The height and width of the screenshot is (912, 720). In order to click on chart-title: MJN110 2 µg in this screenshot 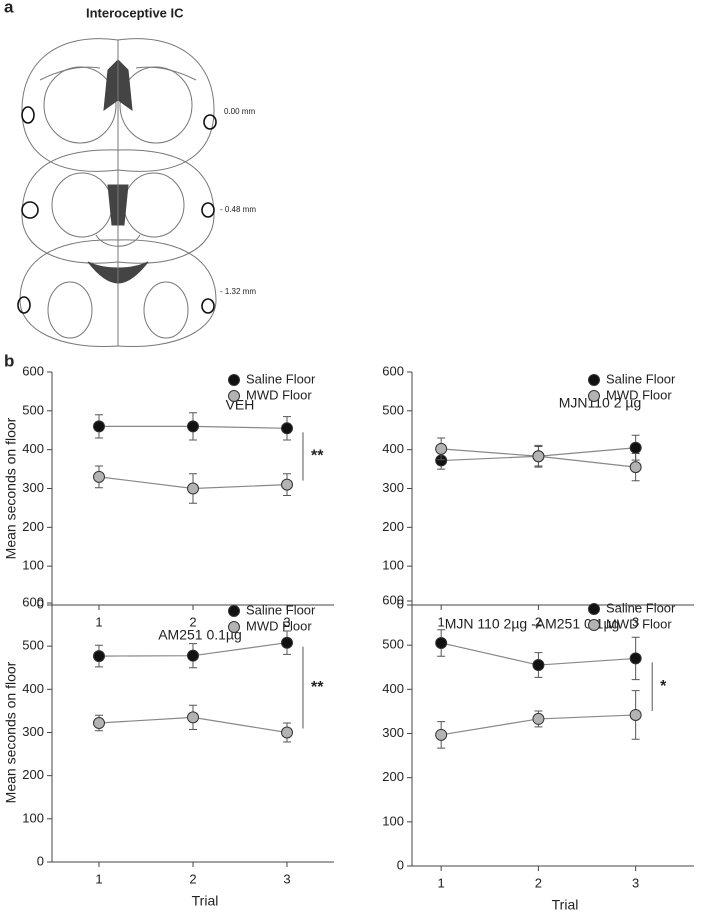, I will do `click(600, 403)`.